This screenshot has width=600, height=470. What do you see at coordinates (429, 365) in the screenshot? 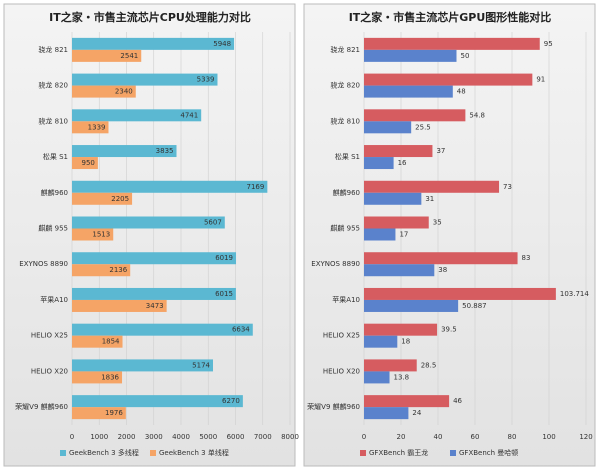
I see `data-label: 28.5` at bounding box center [429, 365].